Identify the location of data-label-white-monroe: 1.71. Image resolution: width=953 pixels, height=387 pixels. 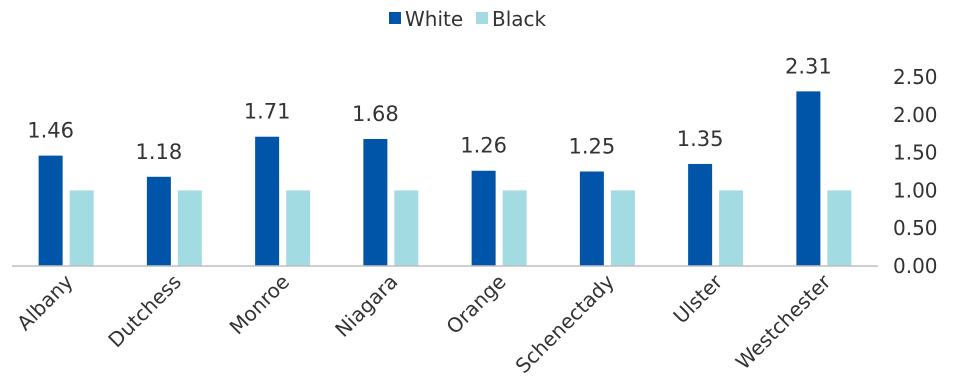
(267, 112).